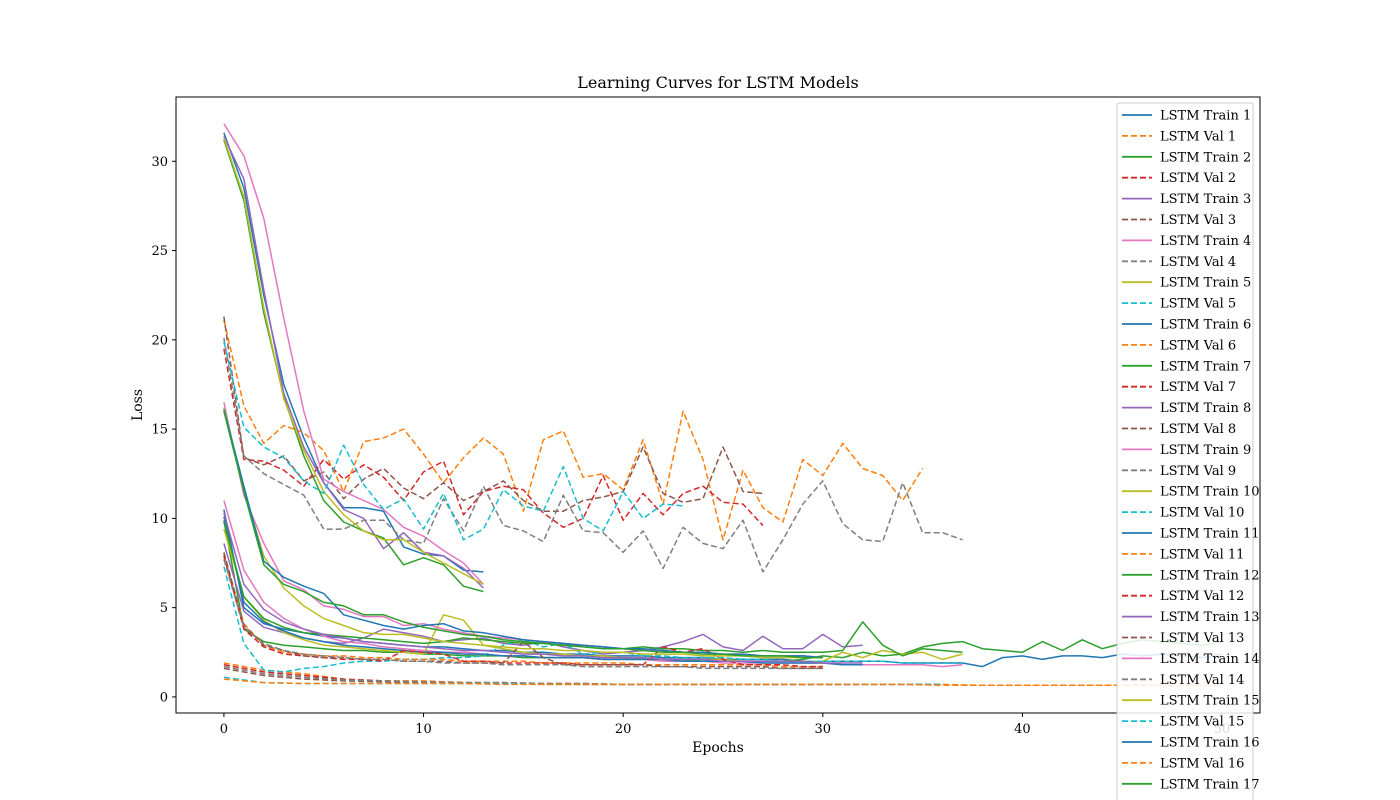 The width and height of the screenshot is (1400, 800). I want to click on y-tick-label: 20, so click(159, 340).